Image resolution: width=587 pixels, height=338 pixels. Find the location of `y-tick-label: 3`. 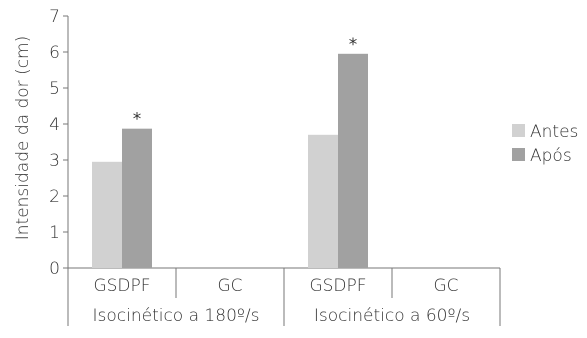

y-tick-label: 3 is located at coordinates (54, 161).